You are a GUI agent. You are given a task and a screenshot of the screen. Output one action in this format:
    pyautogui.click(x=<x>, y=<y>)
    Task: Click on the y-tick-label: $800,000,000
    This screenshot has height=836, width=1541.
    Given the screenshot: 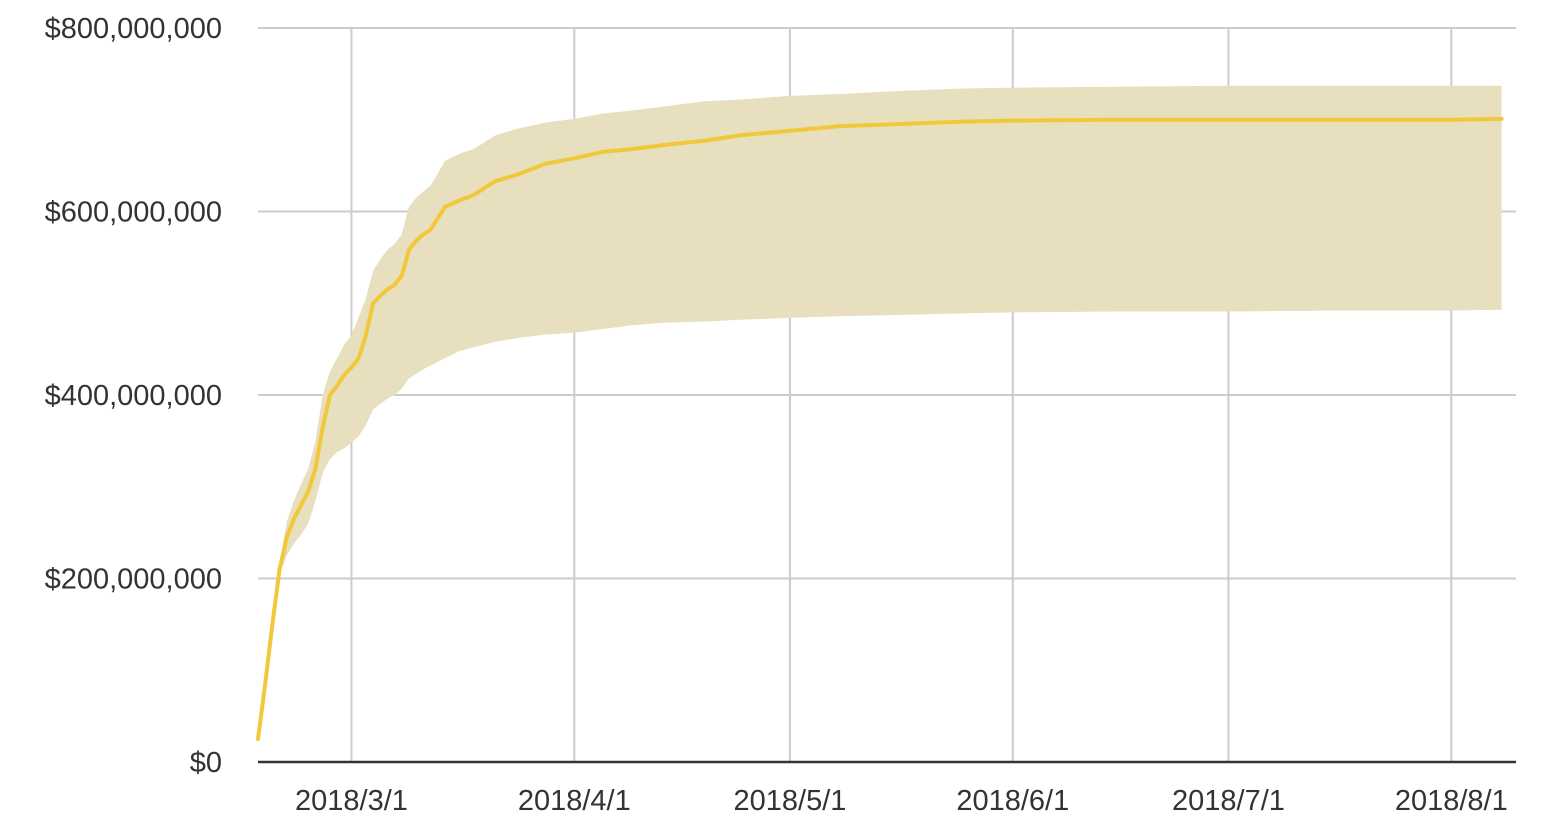 What is the action you would take?
    pyautogui.click(x=133, y=29)
    